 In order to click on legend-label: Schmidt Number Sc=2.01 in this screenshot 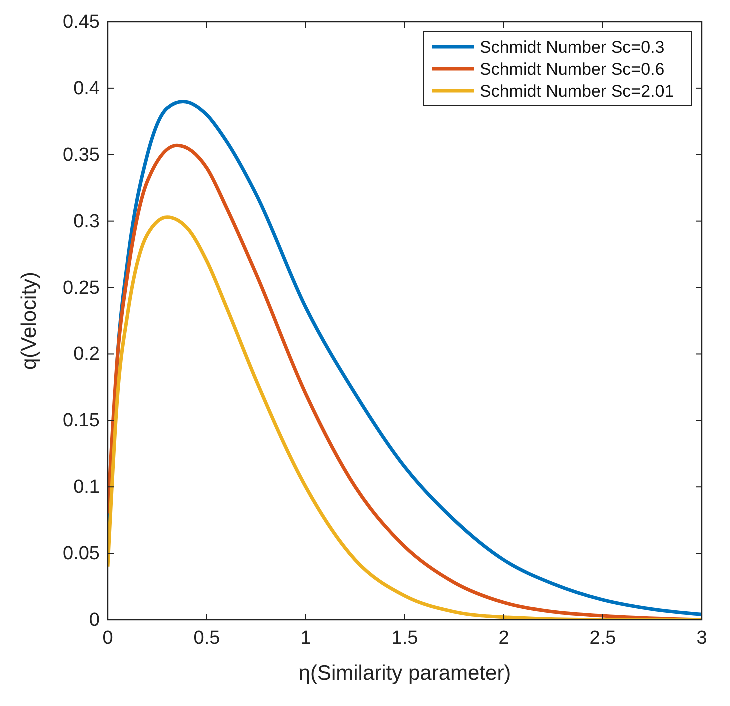, I will do `click(577, 91)`.